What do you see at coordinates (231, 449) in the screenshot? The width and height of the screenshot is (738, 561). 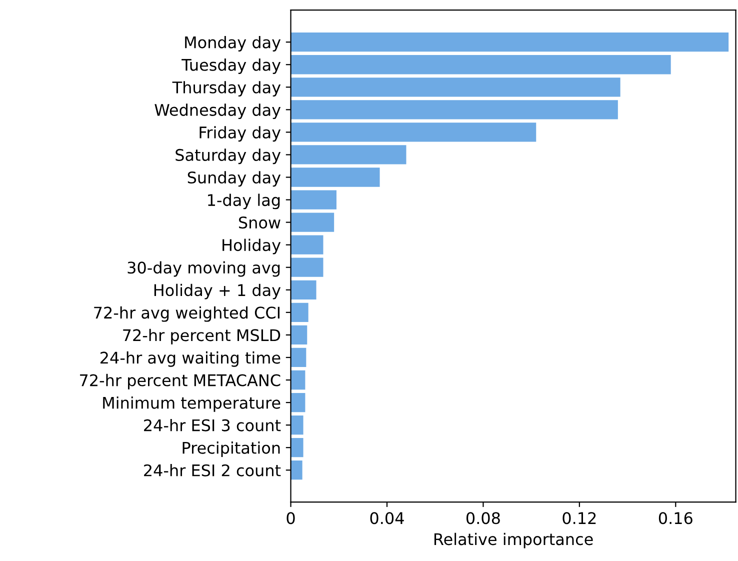 I see `y-tick-label: Precipitation` at bounding box center [231, 449].